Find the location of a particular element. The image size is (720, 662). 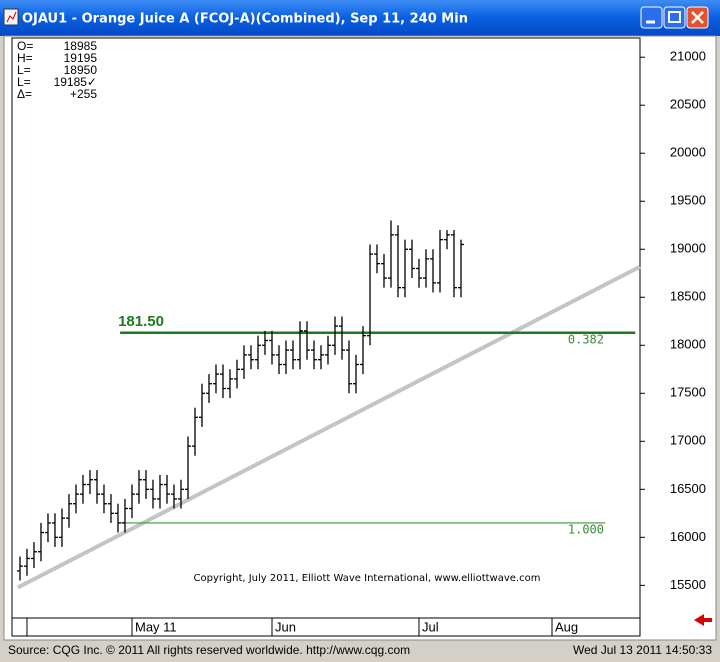

info-value: +255 is located at coordinates (83, 94).